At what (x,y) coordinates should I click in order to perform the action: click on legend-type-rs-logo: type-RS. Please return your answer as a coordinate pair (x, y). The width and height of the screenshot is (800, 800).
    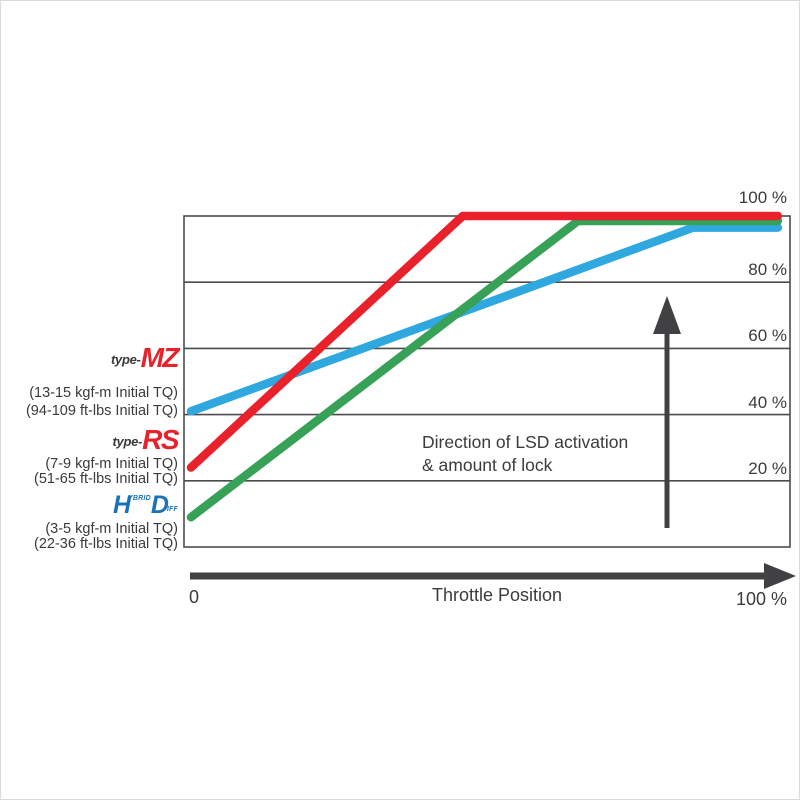
    Looking at the image, I should click on (146, 439).